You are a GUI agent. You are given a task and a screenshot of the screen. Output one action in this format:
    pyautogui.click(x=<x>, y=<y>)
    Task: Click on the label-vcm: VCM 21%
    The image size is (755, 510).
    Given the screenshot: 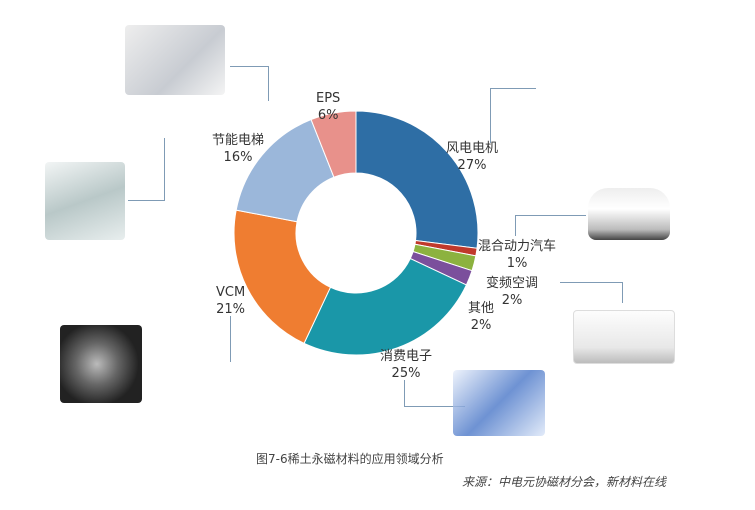 What is the action you would take?
    pyautogui.click(x=231, y=301)
    